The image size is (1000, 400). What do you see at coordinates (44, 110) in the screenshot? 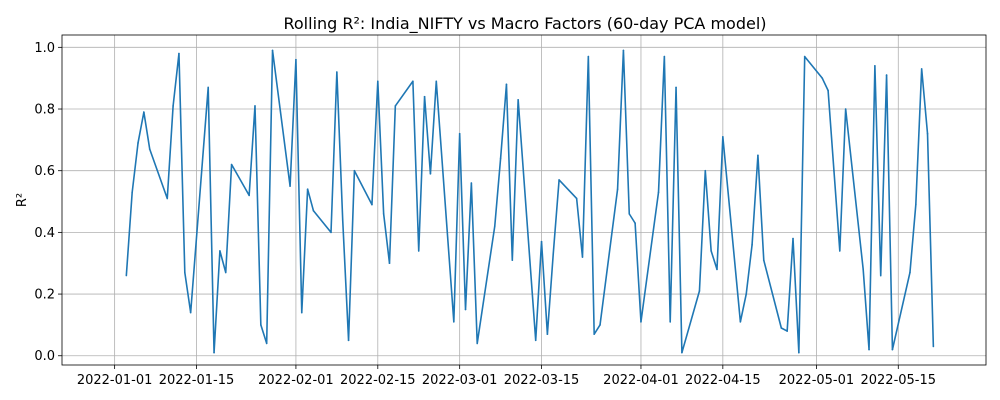
I see `y-tick-label: 0.8` at bounding box center [44, 110].